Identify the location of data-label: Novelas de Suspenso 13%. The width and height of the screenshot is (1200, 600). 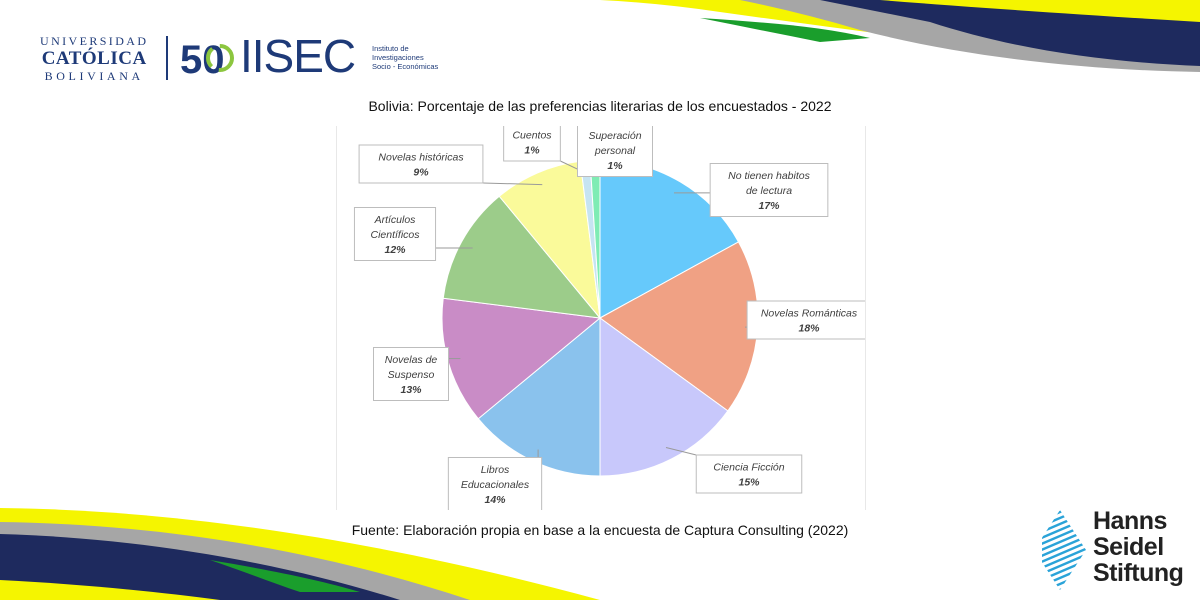
(411, 374).